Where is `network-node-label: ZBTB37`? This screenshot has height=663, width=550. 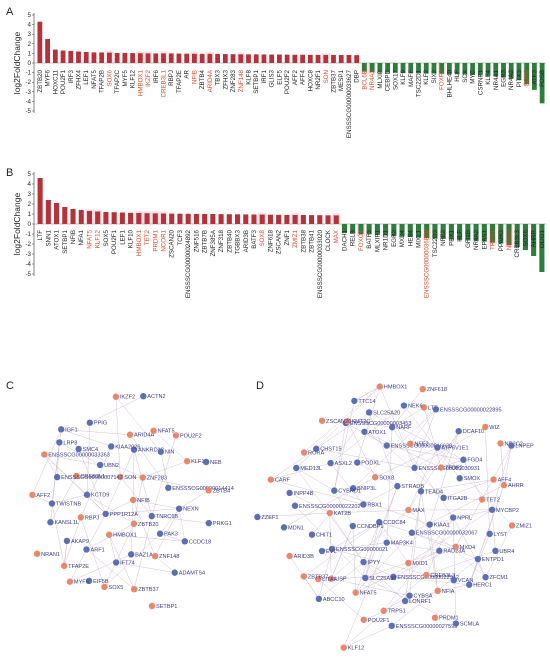
network-node-label: ZBTB37 is located at coordinates (148, 590).